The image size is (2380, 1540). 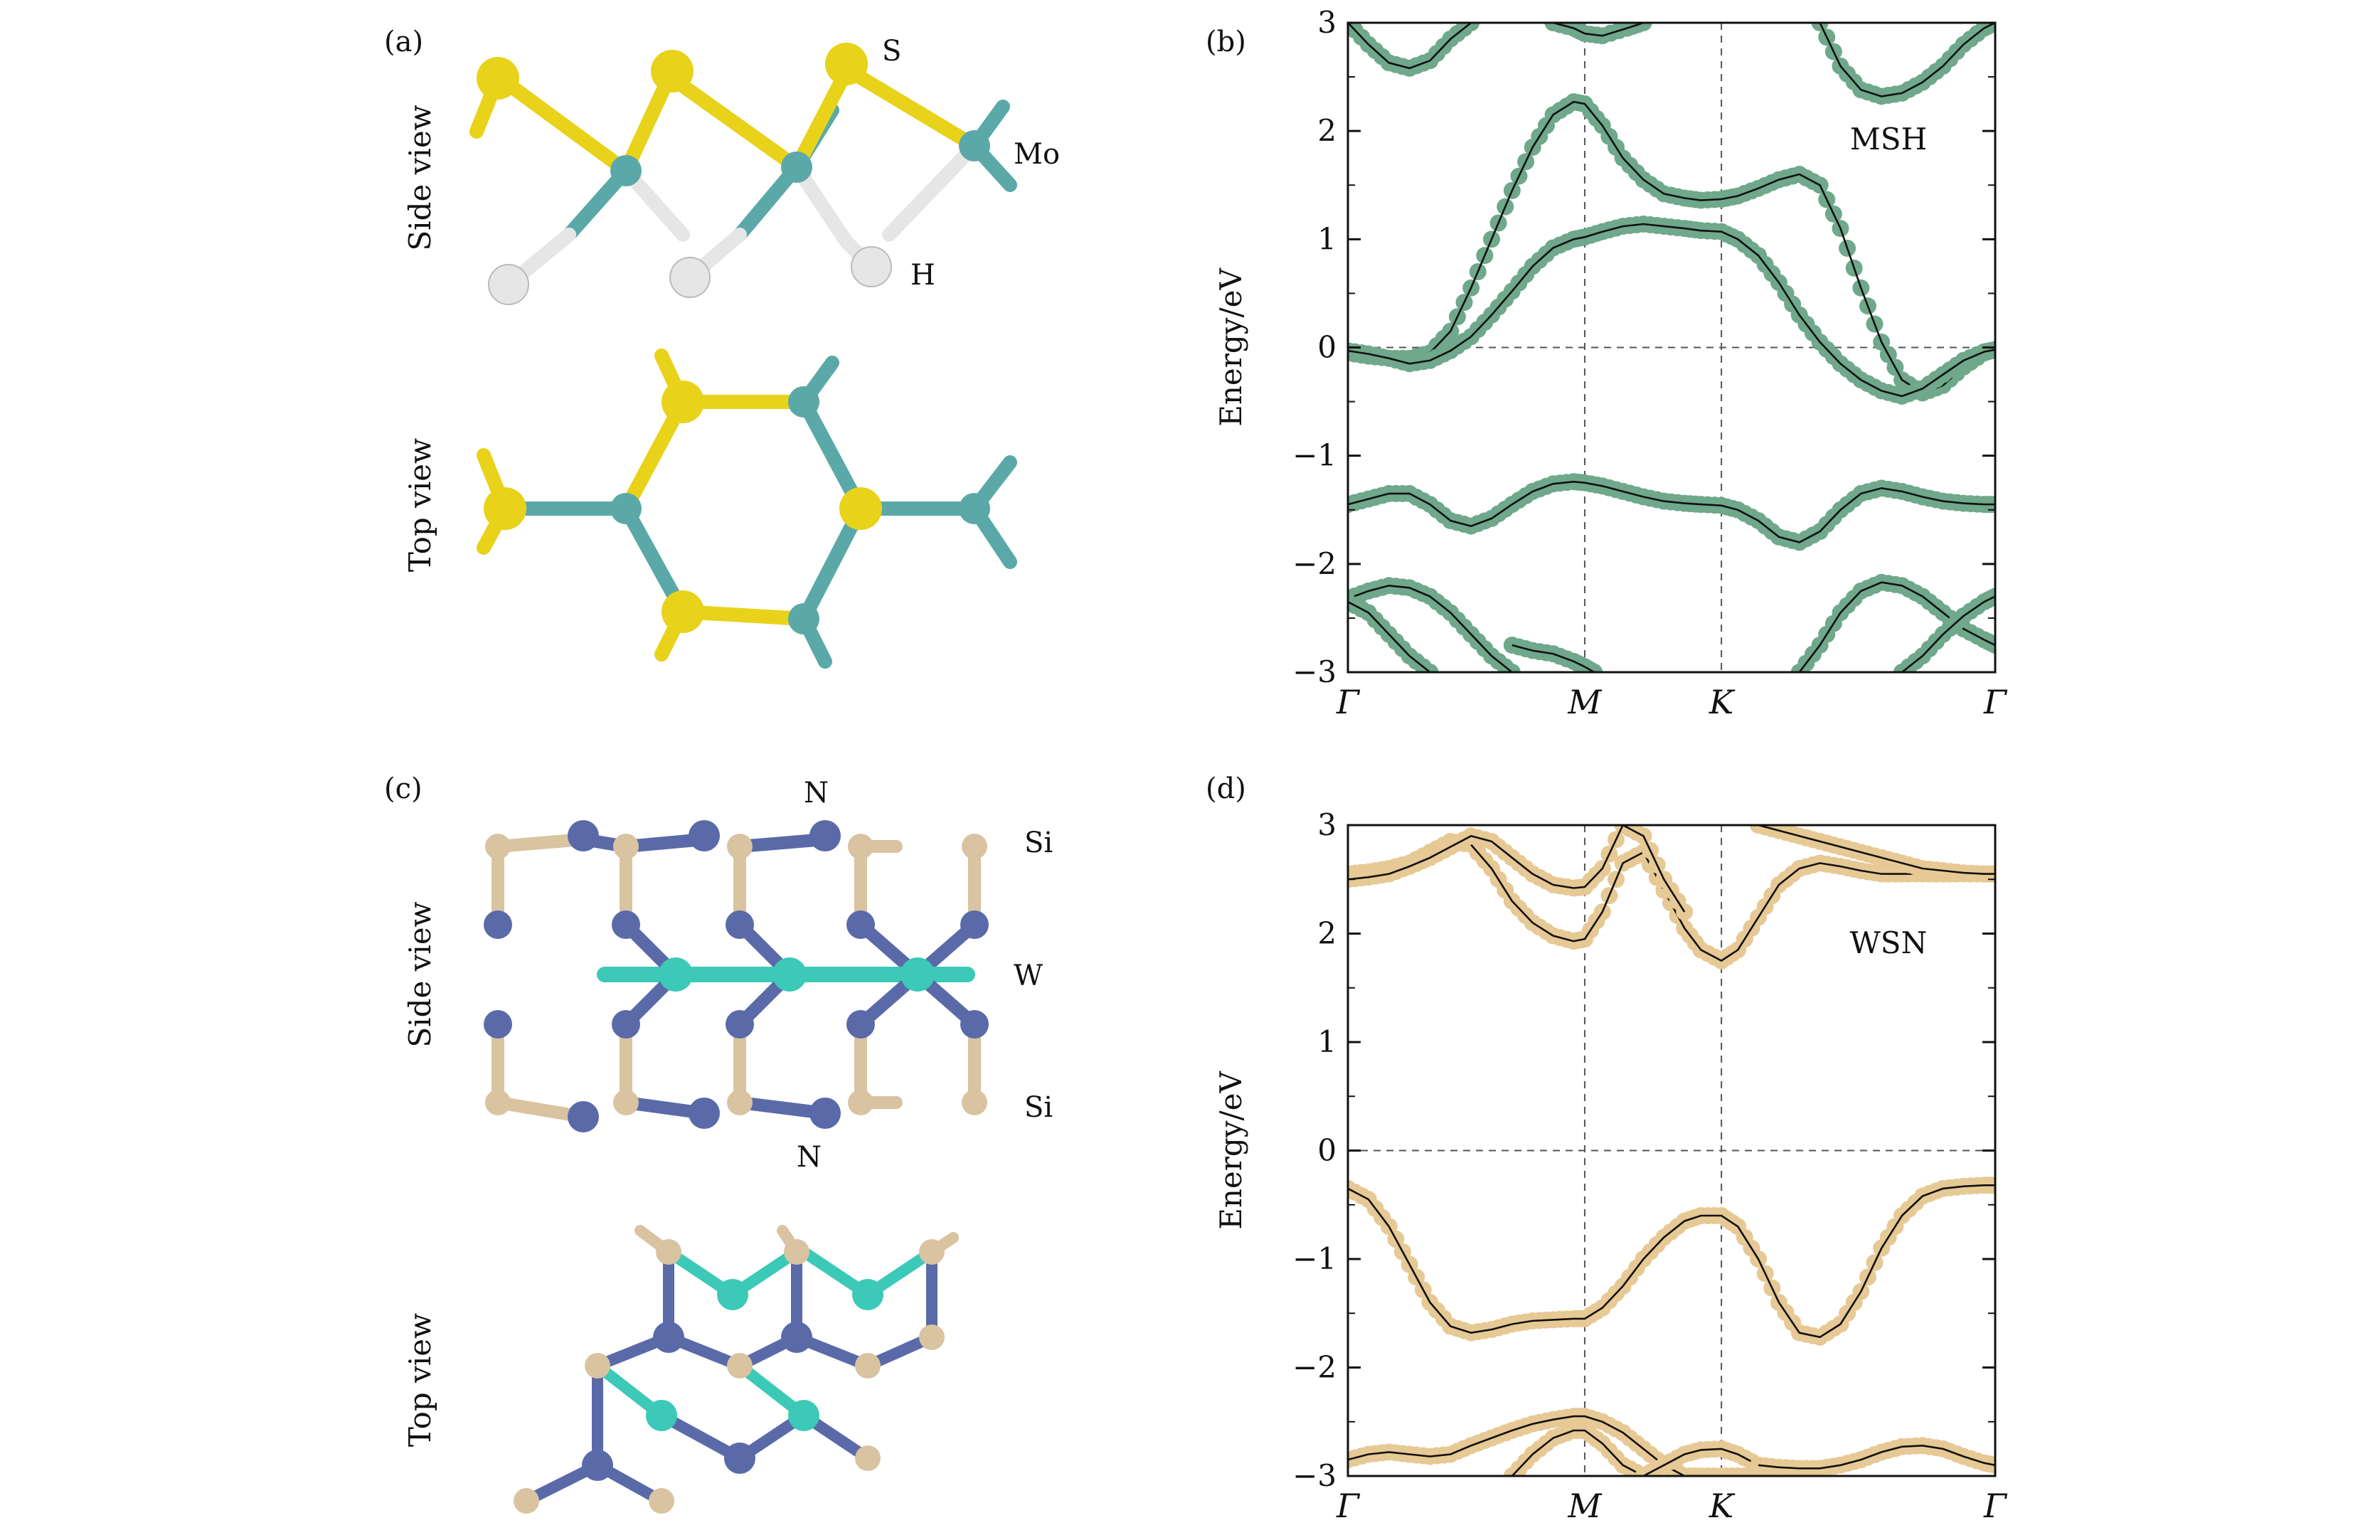 I want to click on atom-label-si-bottom: Si, so click(x=1038, y=1107).